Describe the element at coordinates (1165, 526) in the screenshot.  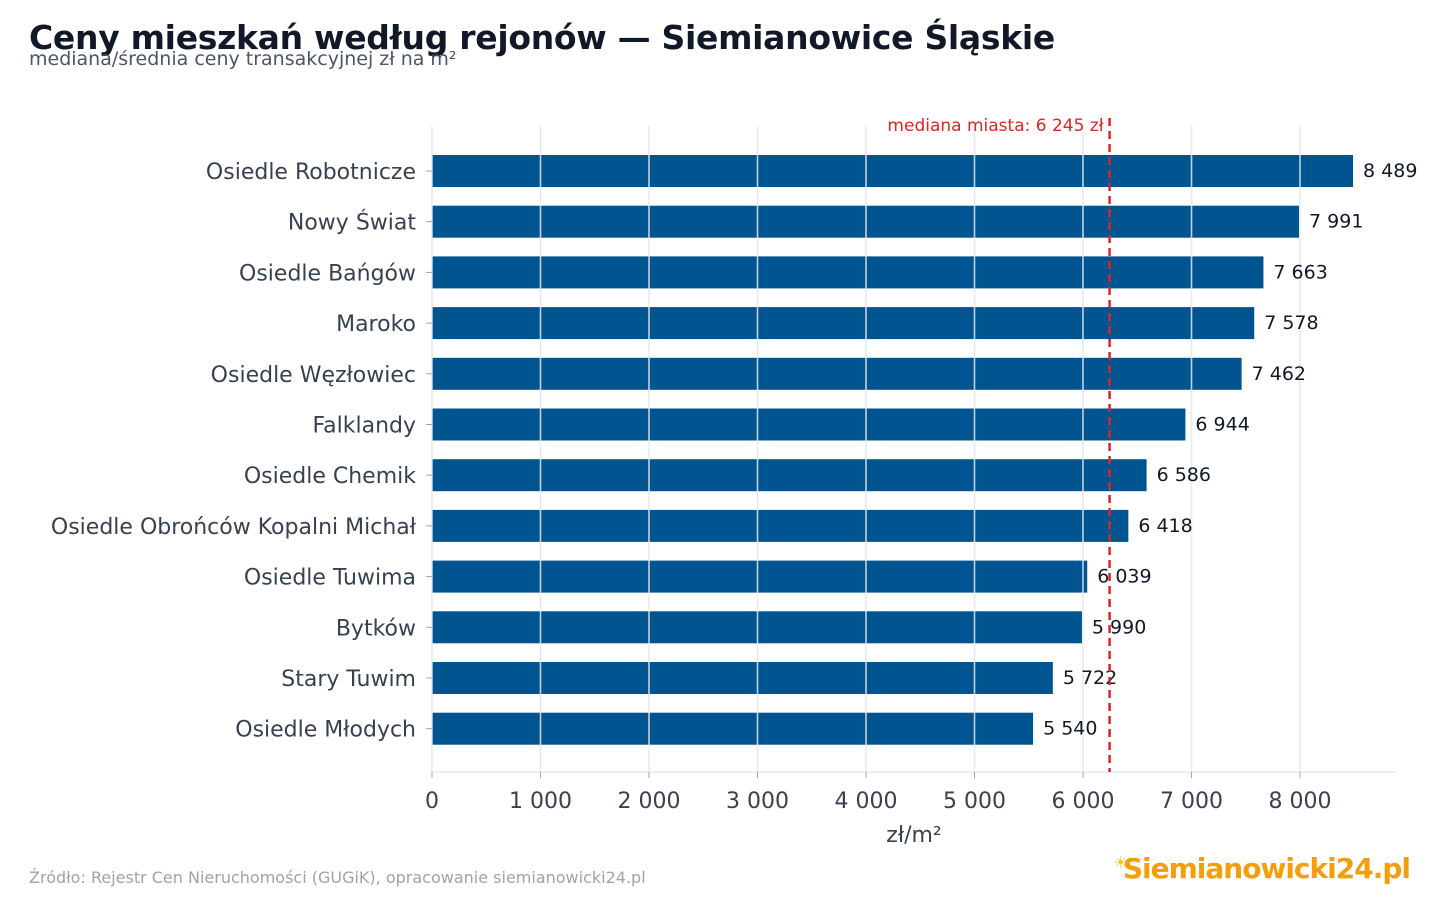
I see `value-label: 6 418` at that location.